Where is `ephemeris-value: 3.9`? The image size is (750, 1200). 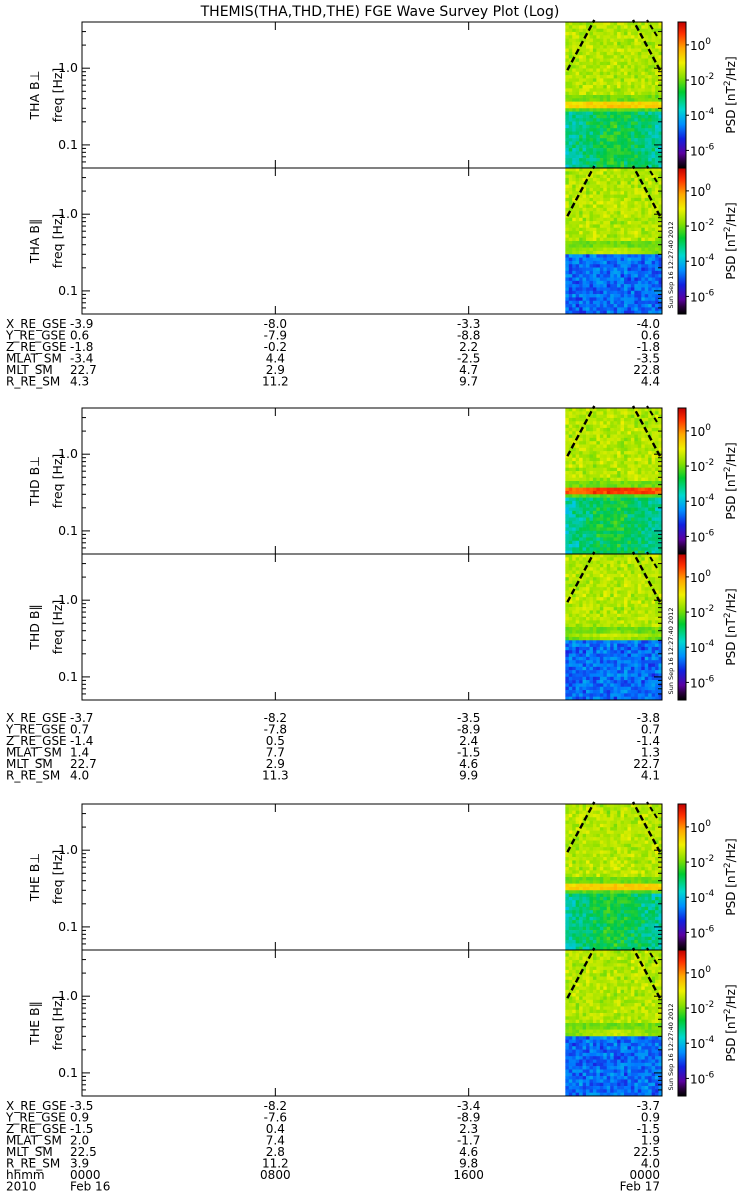 ephemeris-value: 3.9 is located at coordinates (79, 1164).